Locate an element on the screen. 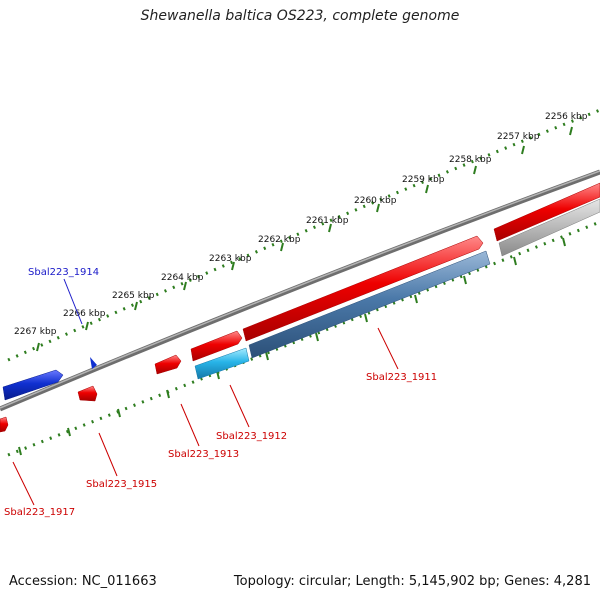 The image size is (600, 600). gene-sbal223-1915 is located at coordinates (87, 393).